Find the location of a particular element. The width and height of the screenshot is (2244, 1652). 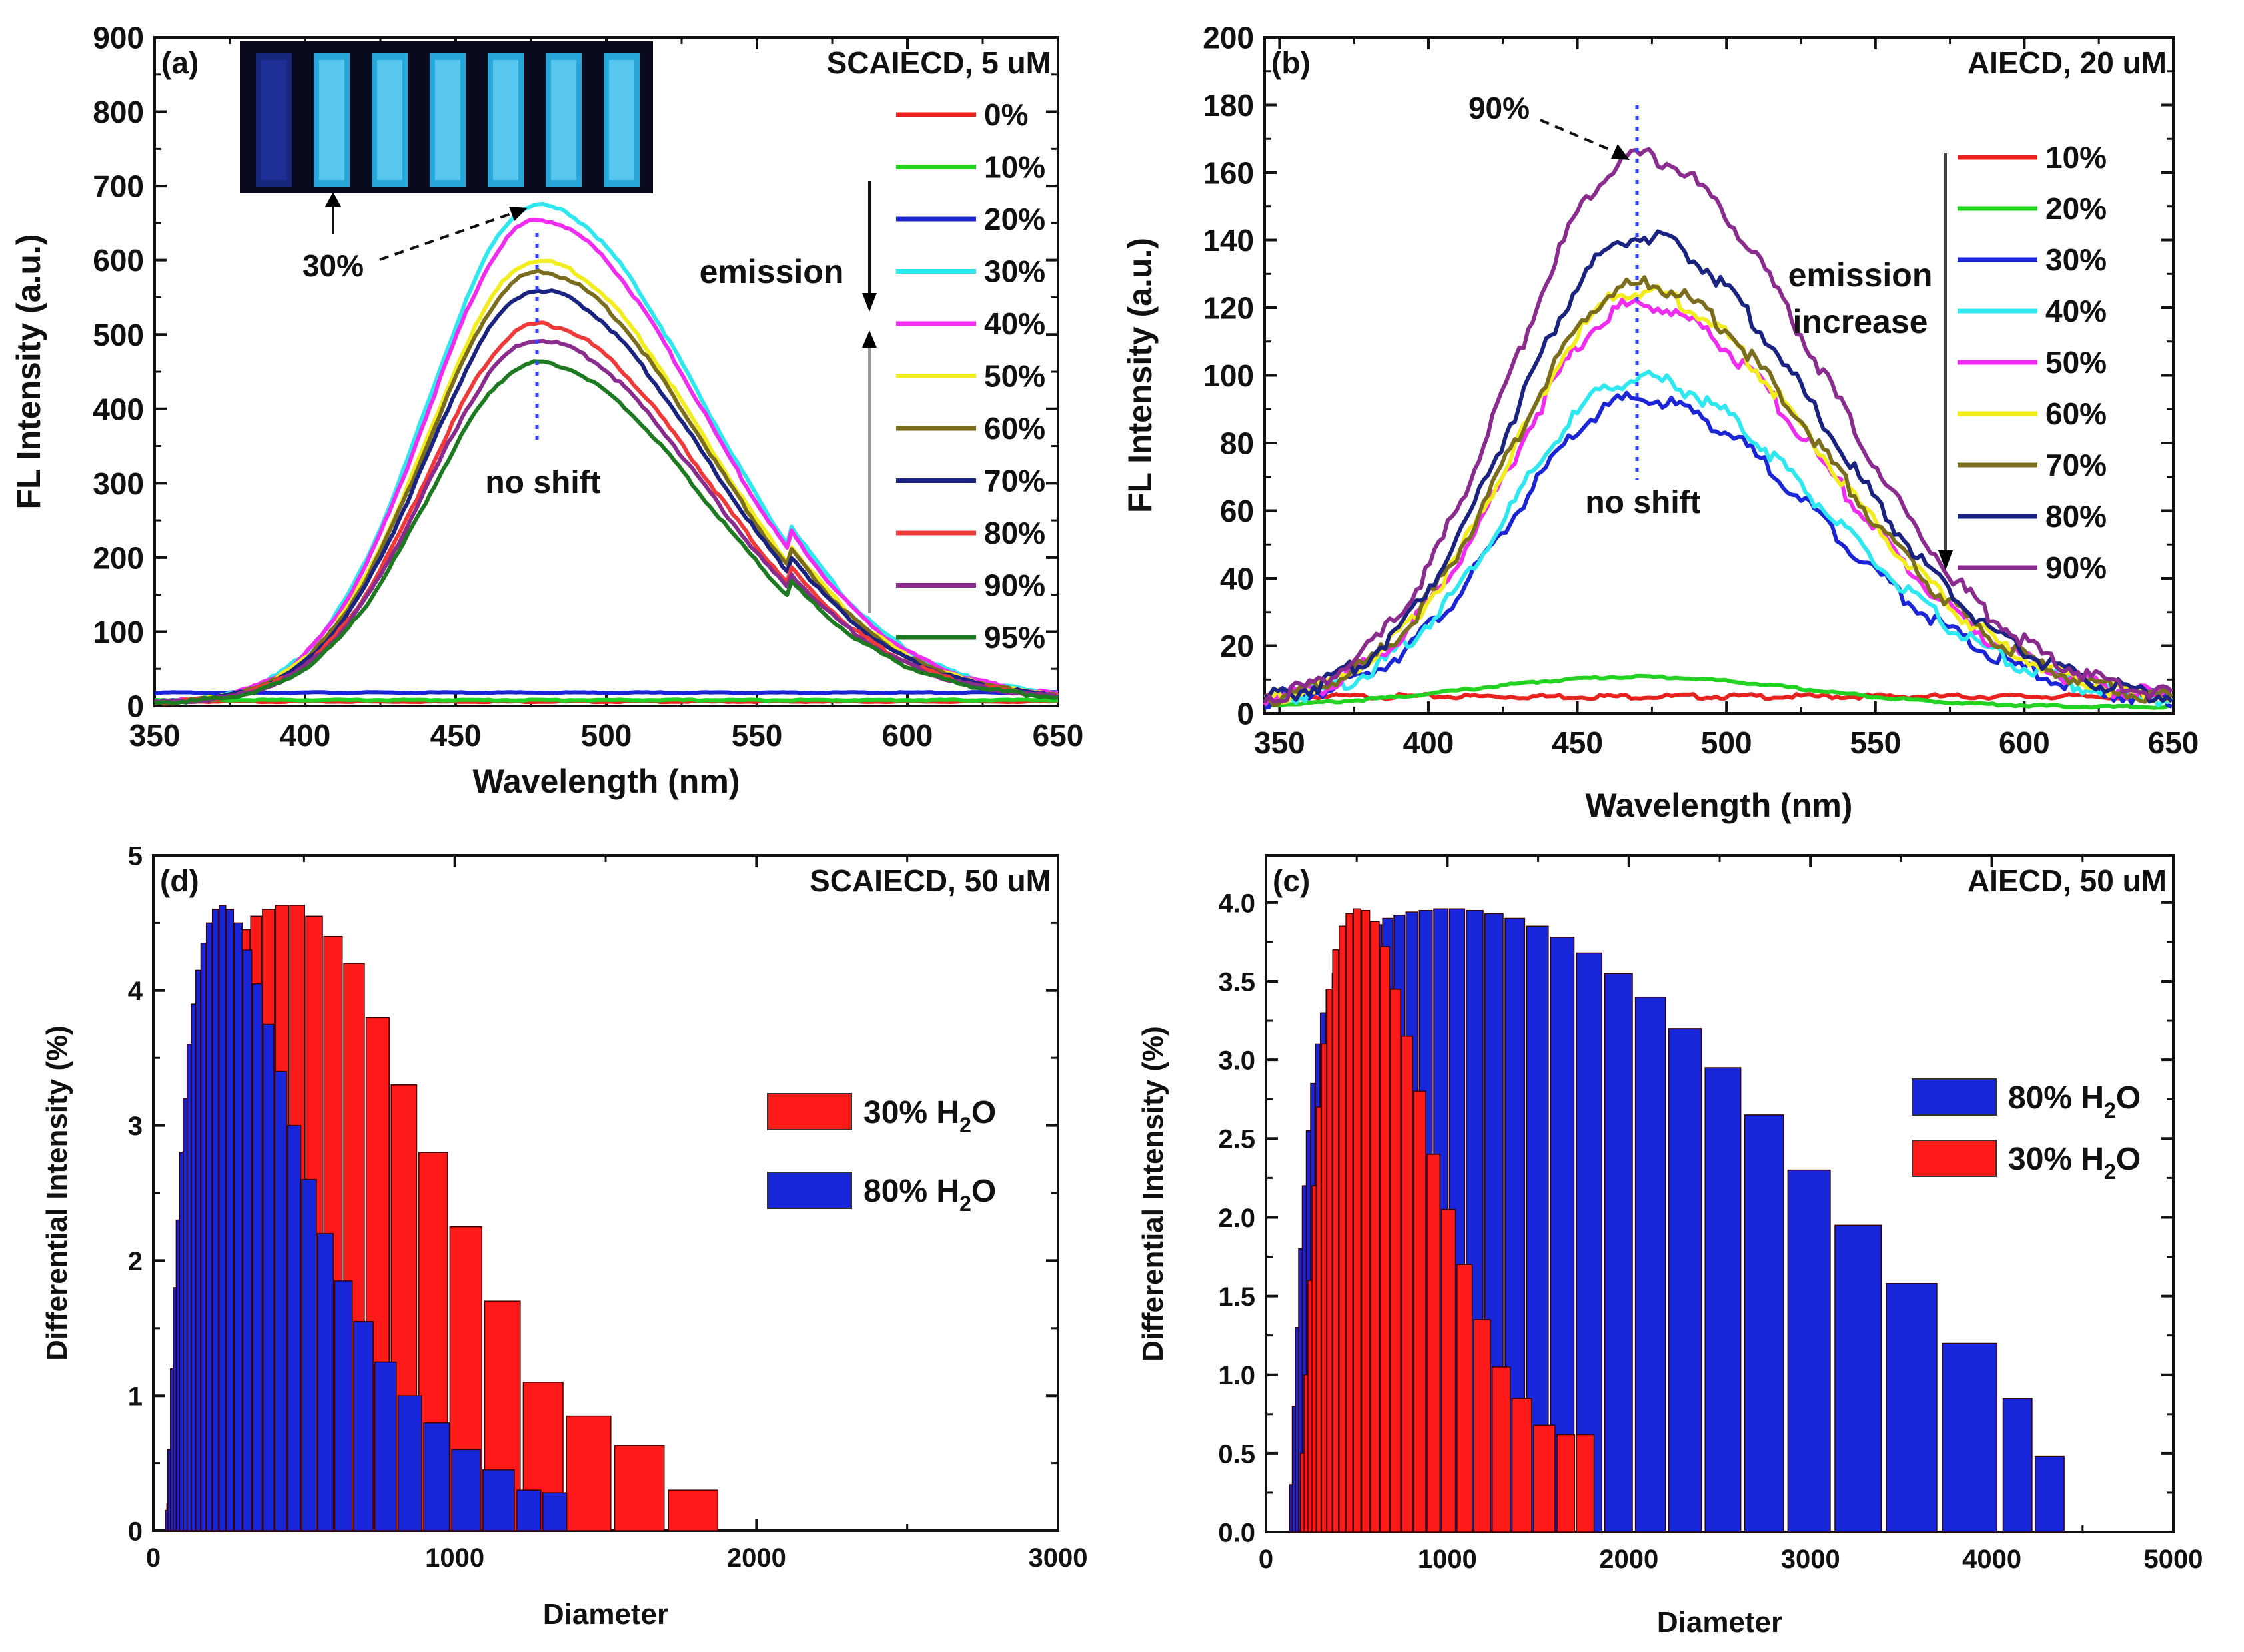

x-tick-label: 650 is located at coordinates (1058, 735).